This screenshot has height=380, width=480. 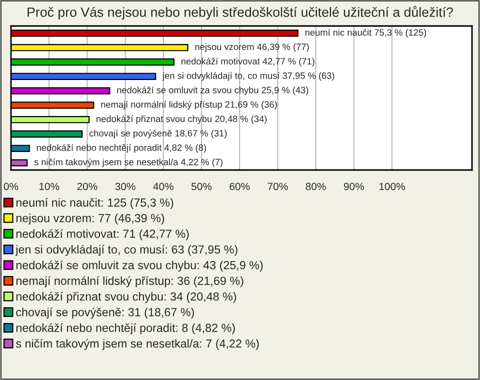 What do you see at coordinates (212, 91) in the screenshot?
I see `data-label: nedokáží se omluvit za svou chybu 25,9 % (43)` at bounding box center [212, 91].